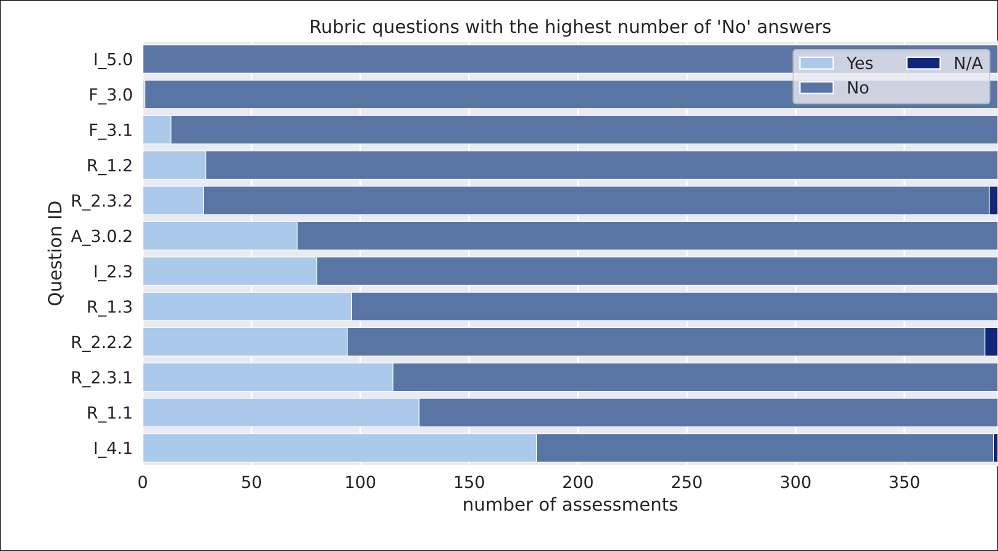  What do you see at coordinates (113, 450) in the screenshot?
I see `y-tick-label: I_4.1` at bounding box center [113, 450].